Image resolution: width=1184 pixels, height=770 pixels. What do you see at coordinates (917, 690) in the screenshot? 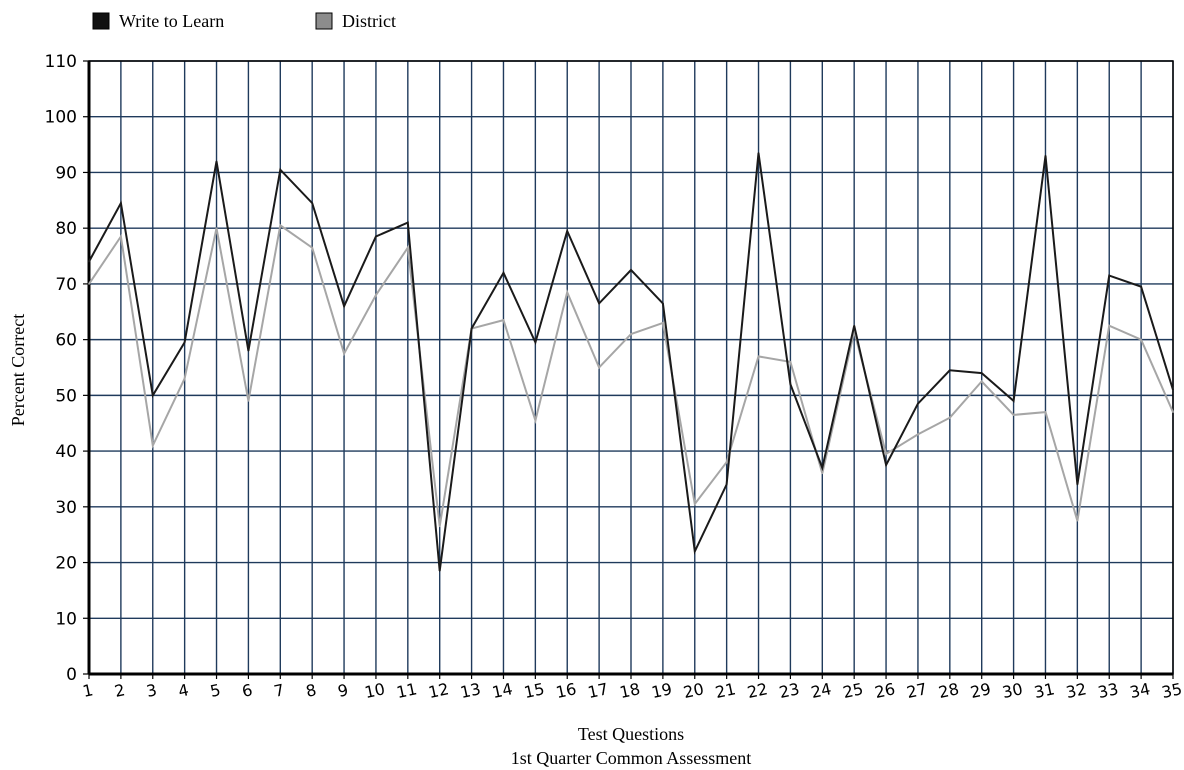
I see `x-tick-label: 27` at bounding box center [917, 690].